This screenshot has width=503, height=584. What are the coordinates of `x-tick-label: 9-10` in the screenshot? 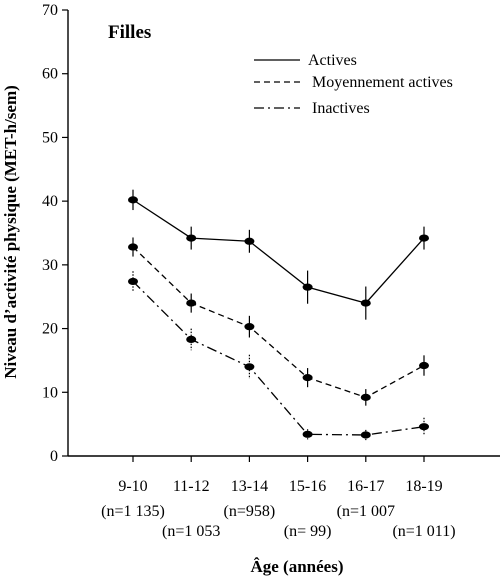 It's located at (132, 486).